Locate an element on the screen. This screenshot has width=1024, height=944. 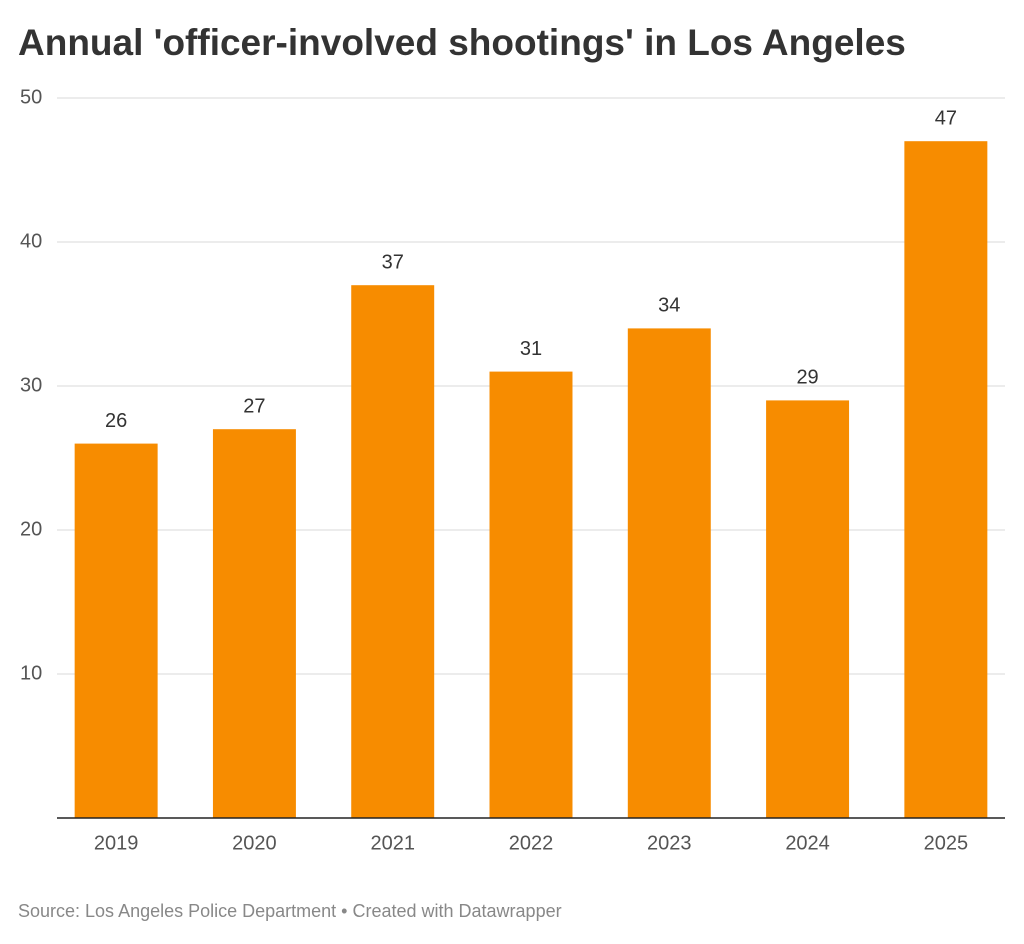
y-tick-label: 40 is located at coordinates (31, 241).